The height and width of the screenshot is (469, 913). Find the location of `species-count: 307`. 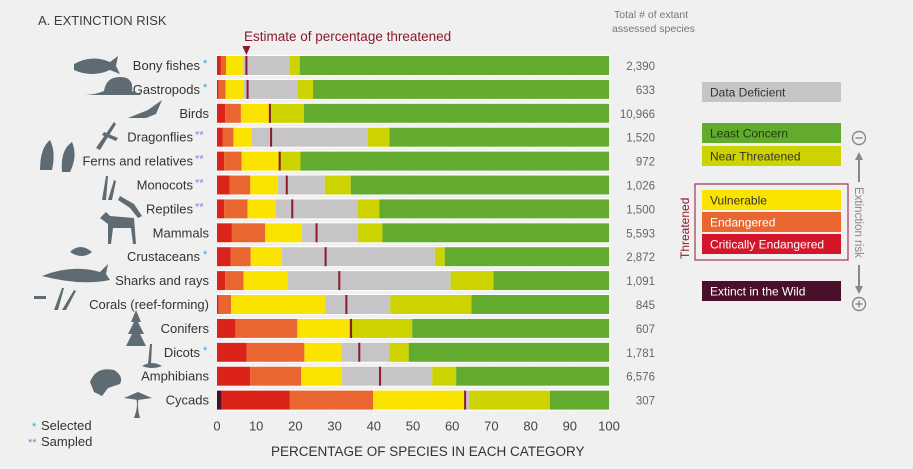

species-count: 307 is located at coordinates (645, 402).